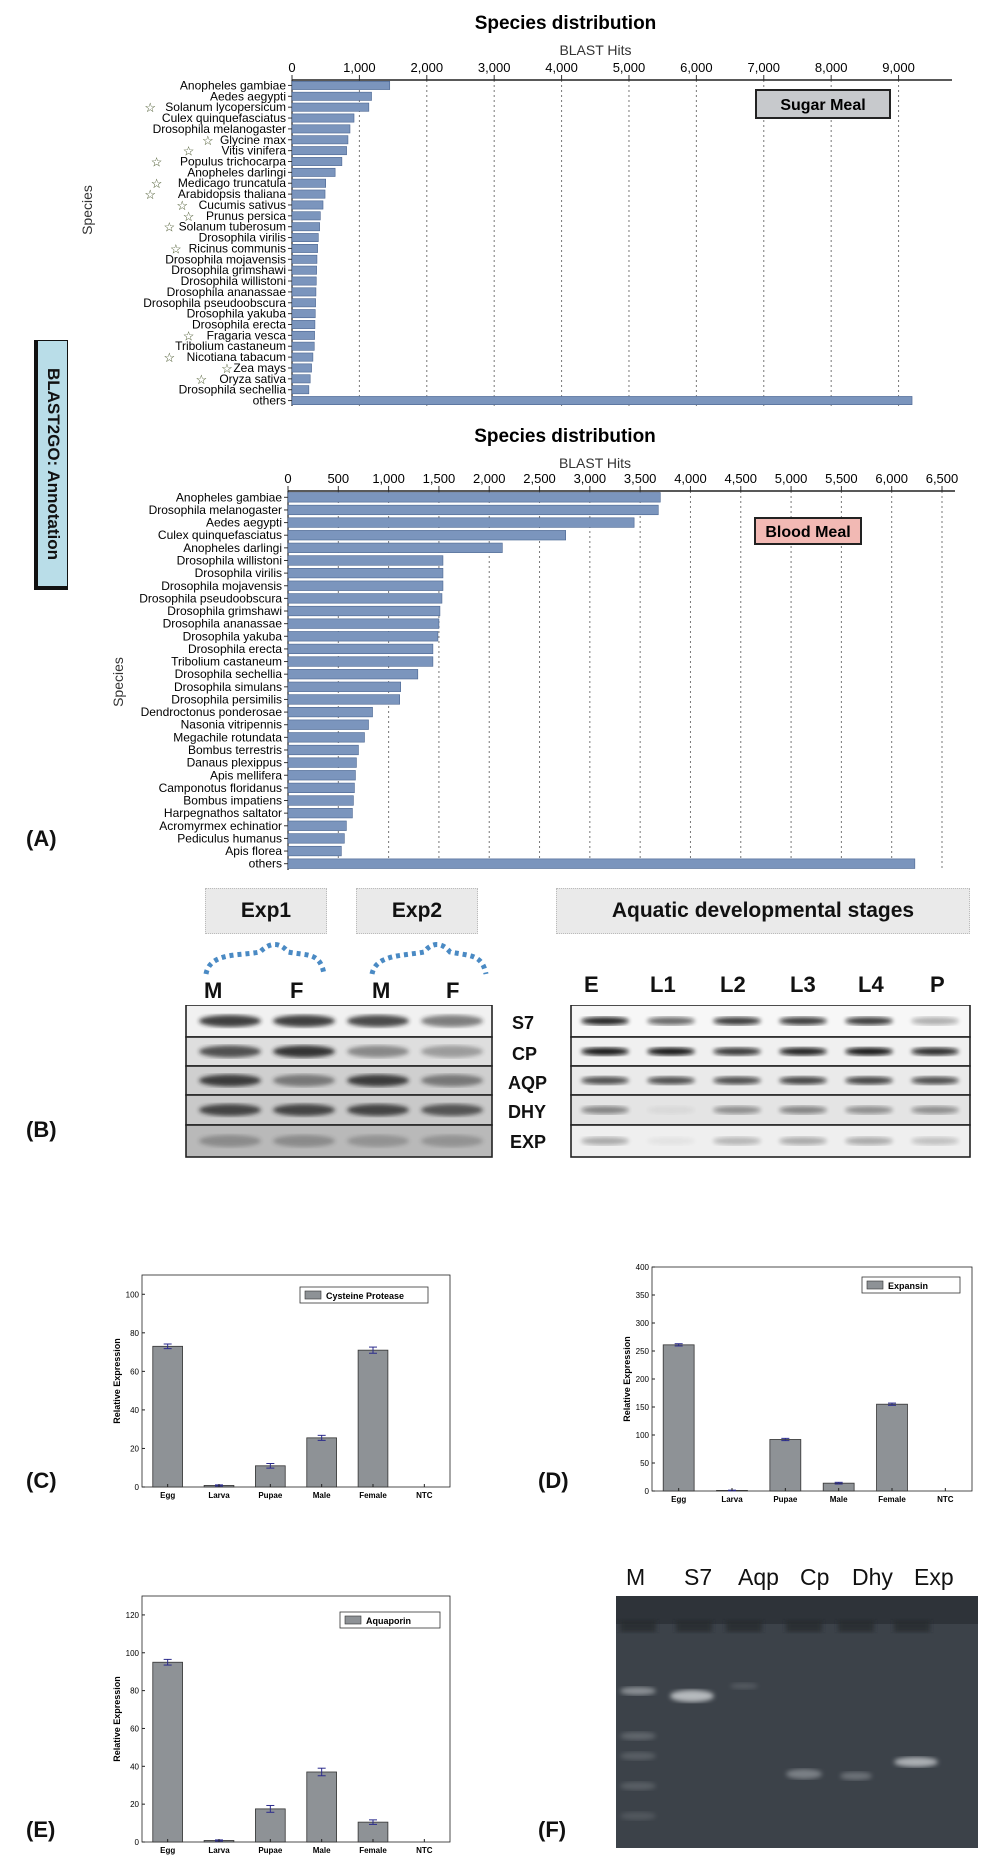  What do you see at coordinates (527, 1112) in the screenshot?
I see `gel-row-label: DHY` at bounding box center [527, 1112].